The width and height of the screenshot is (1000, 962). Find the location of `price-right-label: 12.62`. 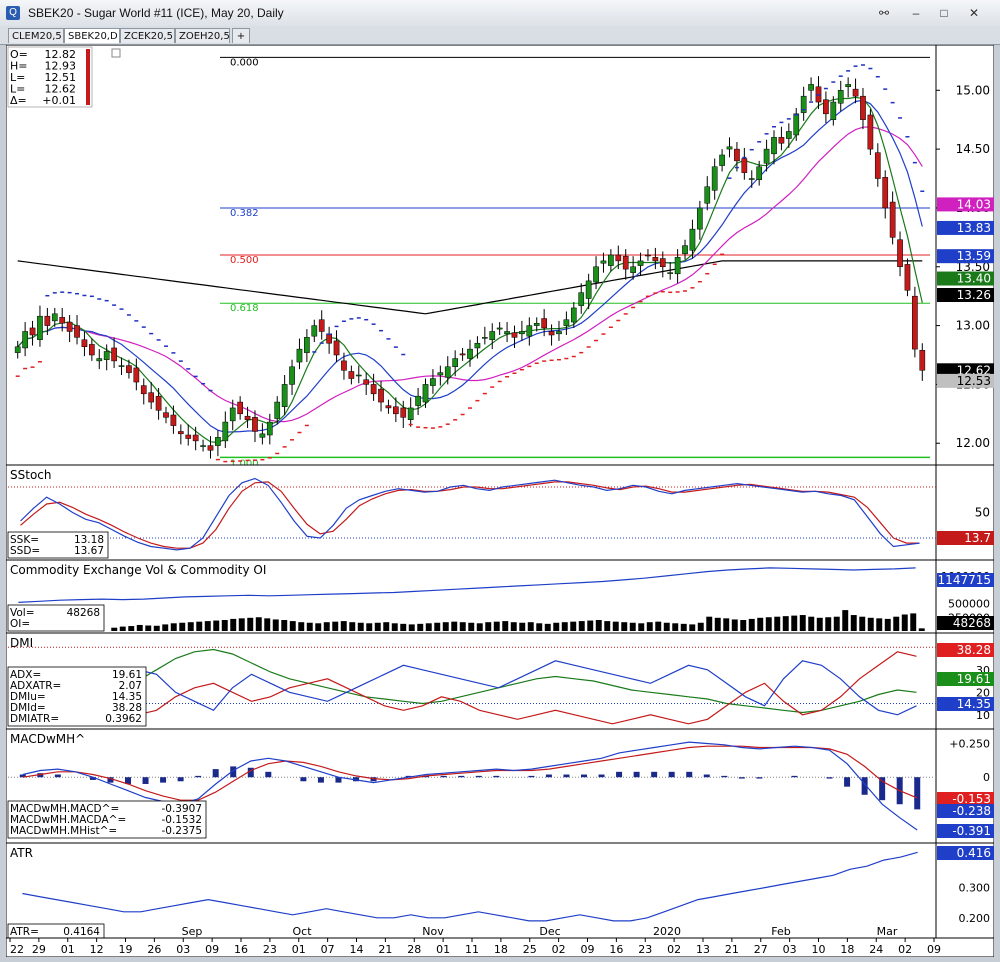

price-right-label: 12.62 is located at coordinates (974, 370).